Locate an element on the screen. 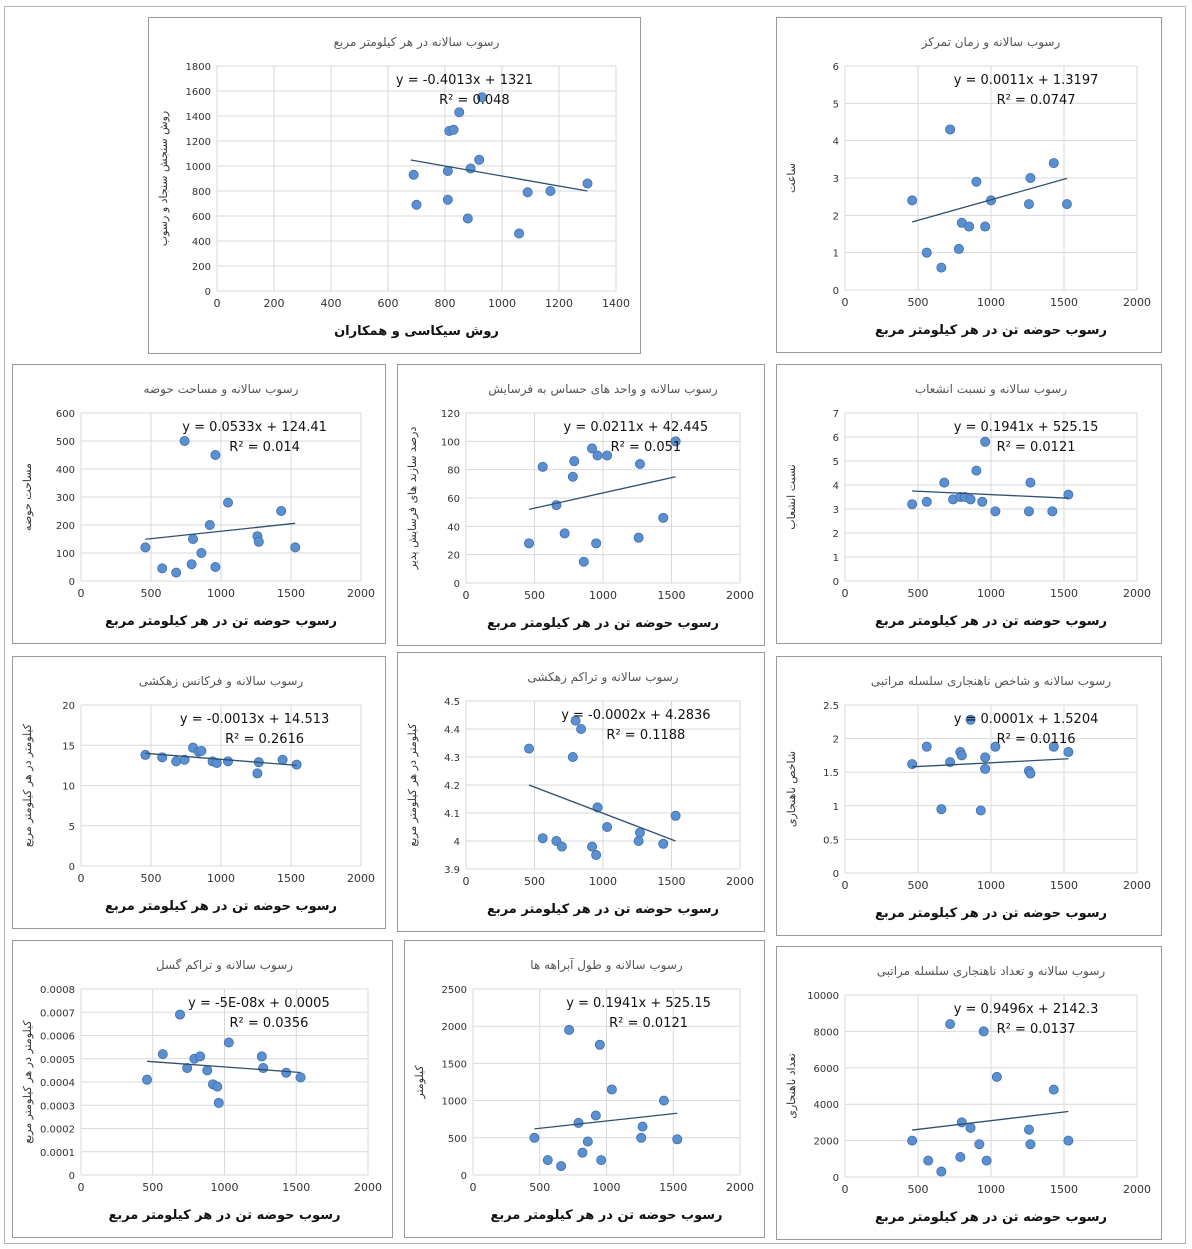 The width and height of the screenshot is (1192, 1249). y-tick-label: 6000 is located at coordinates (826, 1069).